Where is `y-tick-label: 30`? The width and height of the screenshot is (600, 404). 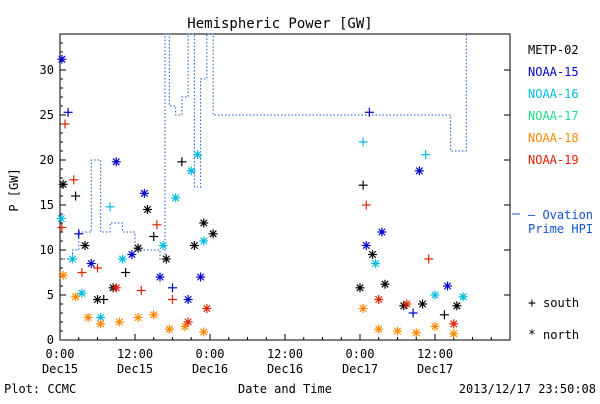 y-tick-label: 30 is located at coordinates (47, 70).